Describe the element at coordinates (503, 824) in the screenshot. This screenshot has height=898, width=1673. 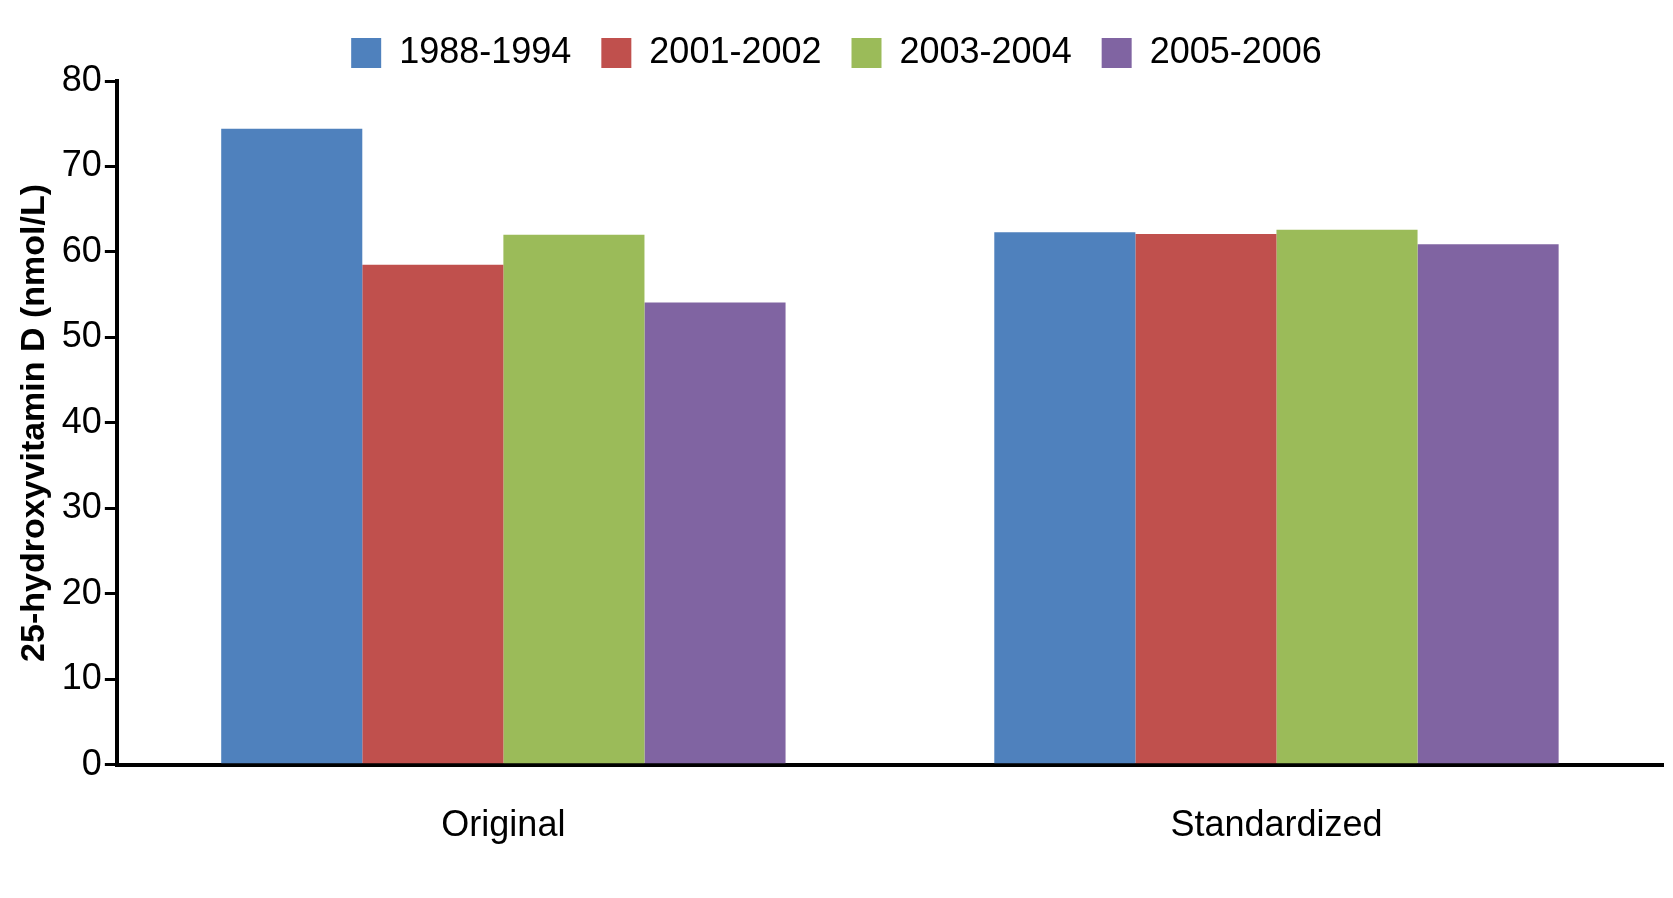
I see `x-tick-label: Original` at that location.